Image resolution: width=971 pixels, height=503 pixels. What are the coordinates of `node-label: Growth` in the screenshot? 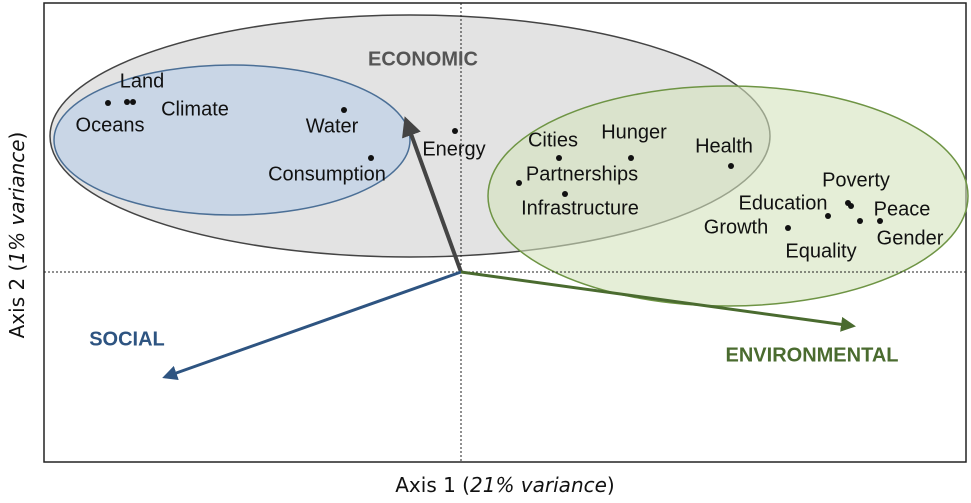 It's located at (736, 227).